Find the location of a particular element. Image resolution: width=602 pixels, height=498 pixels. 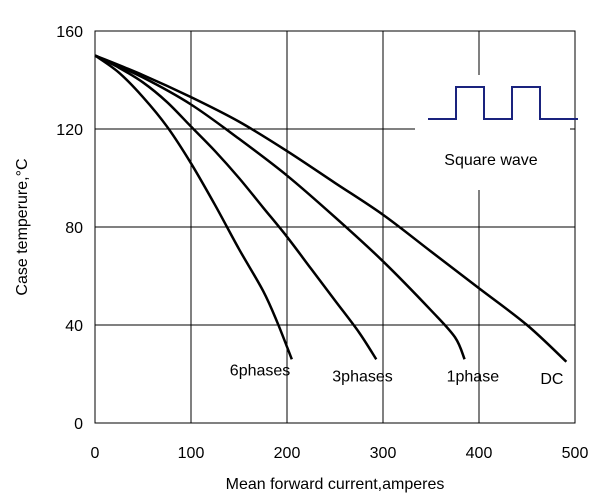

x-axis-label: Mean forward current,amperes is located at coordinates (335, 484).